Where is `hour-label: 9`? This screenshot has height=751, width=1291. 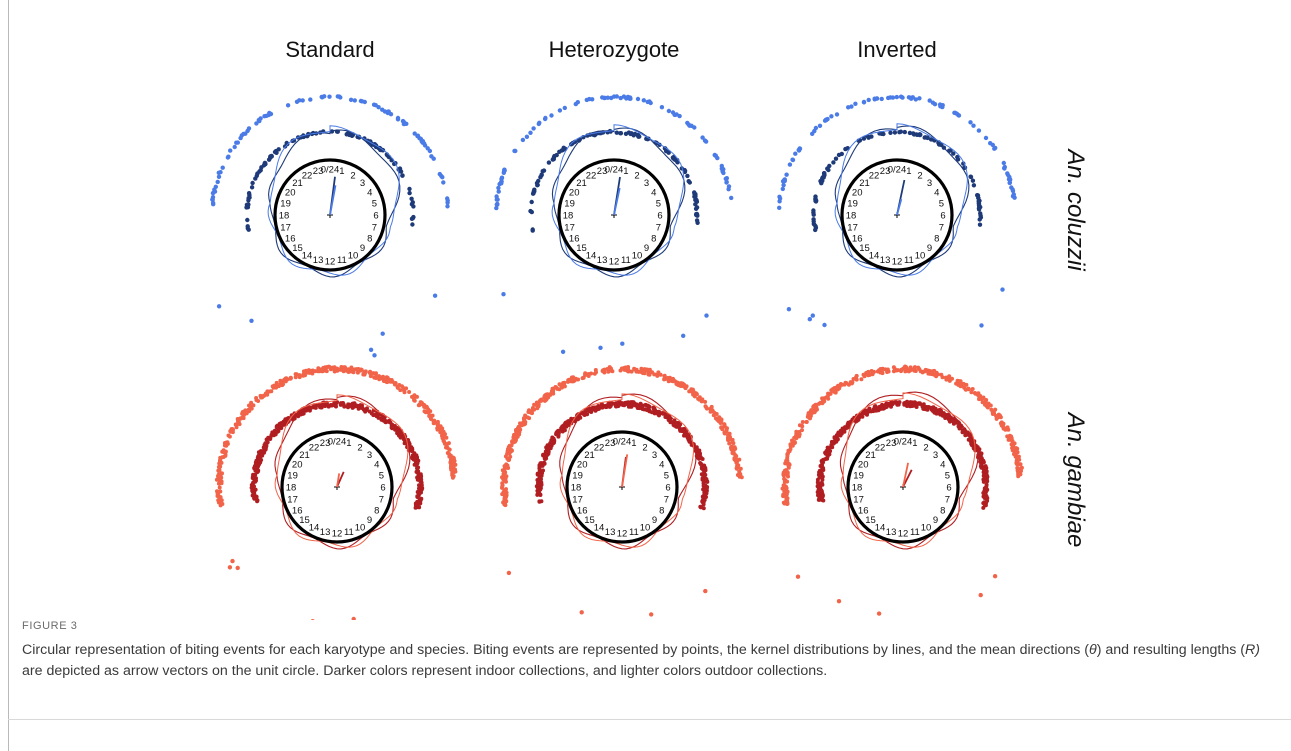 hour-label: 9 is located at coordinates (654, 520).